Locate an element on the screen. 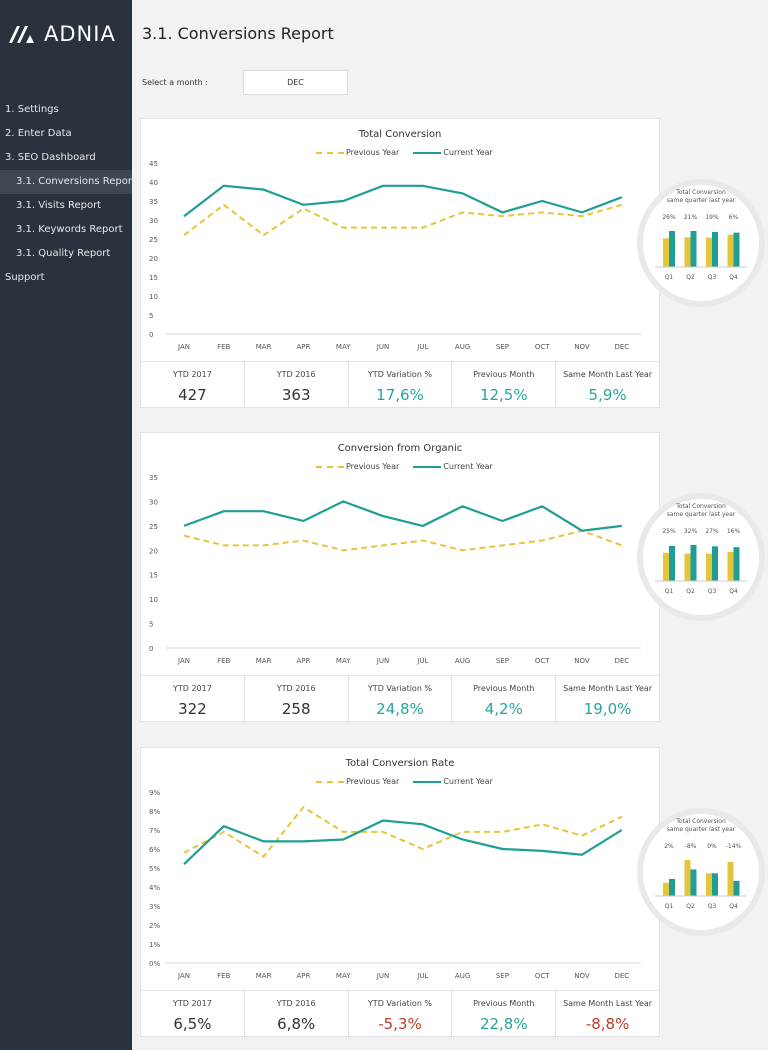 The height and width of the screenshot is (1050, 768). kpi-cell: YTD Variation % 17,6% is located at coordinates (401, 385).